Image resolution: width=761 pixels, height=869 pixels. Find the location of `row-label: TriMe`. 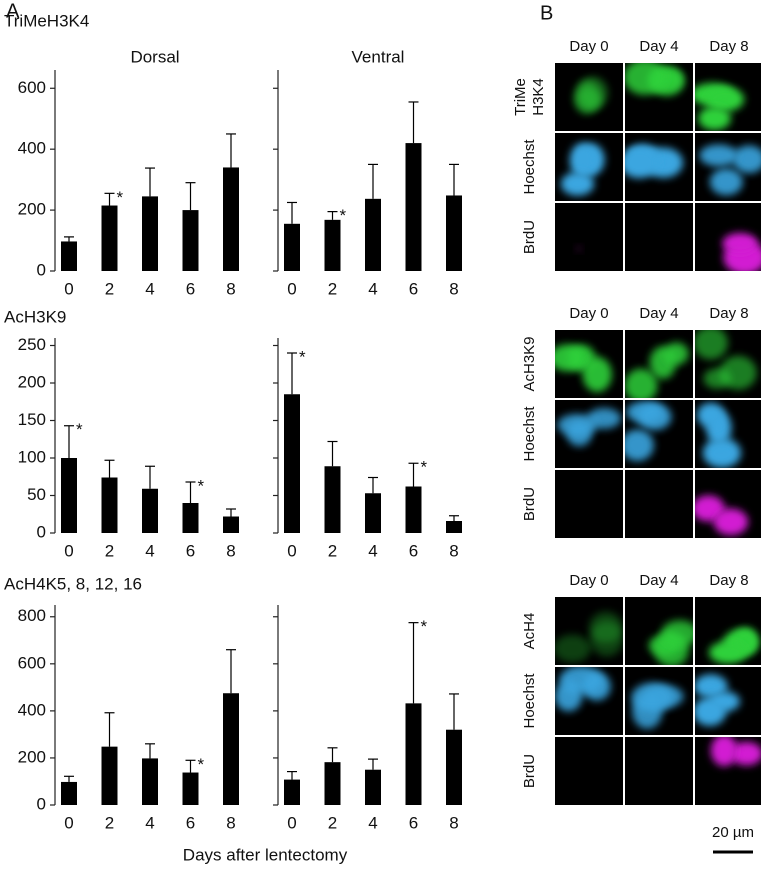

row-label: TriMe is located at coordinates (520, 97).